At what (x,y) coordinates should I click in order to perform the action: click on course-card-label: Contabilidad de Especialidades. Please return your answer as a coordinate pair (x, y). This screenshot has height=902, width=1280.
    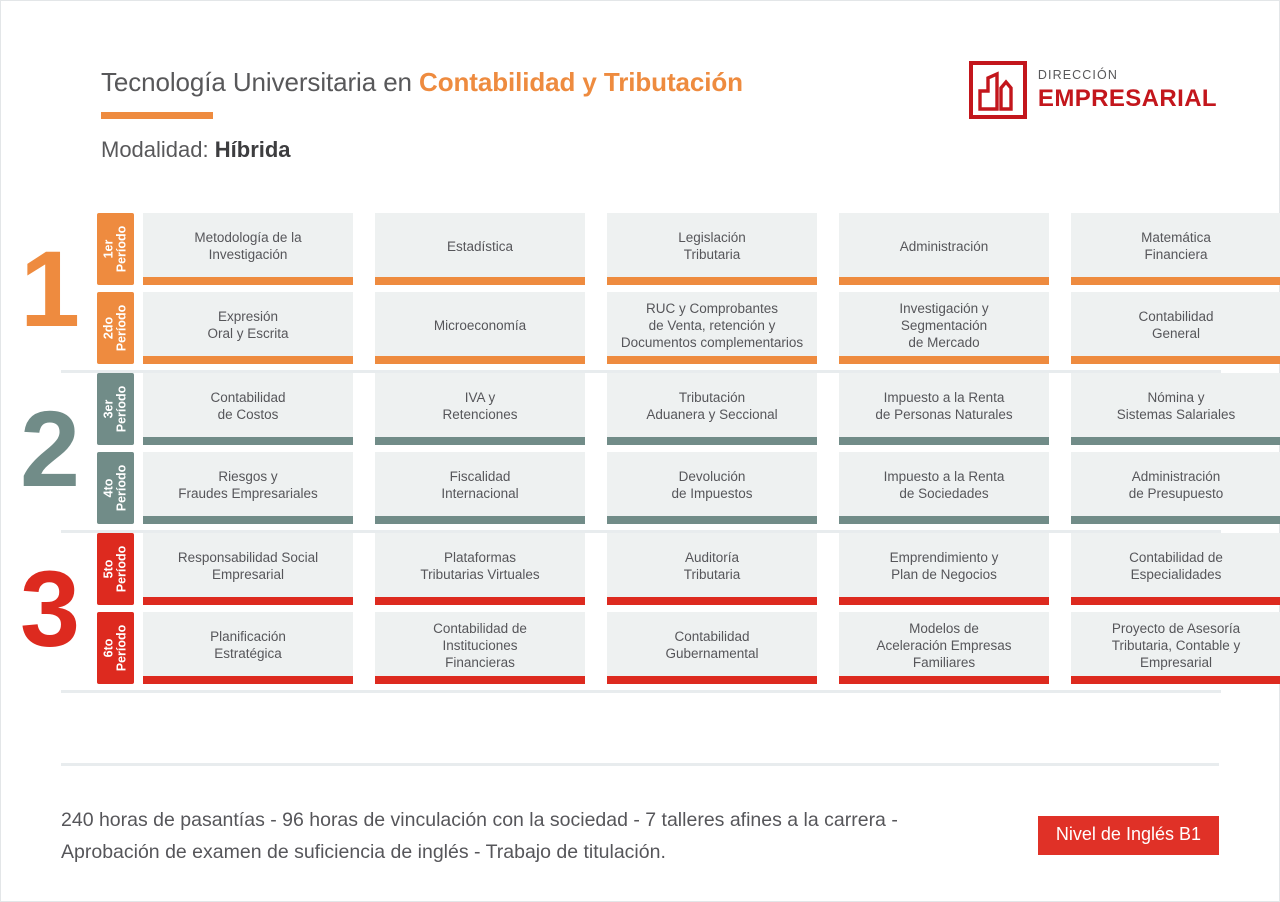
    Looking at the image, I should click on (1176, 566).